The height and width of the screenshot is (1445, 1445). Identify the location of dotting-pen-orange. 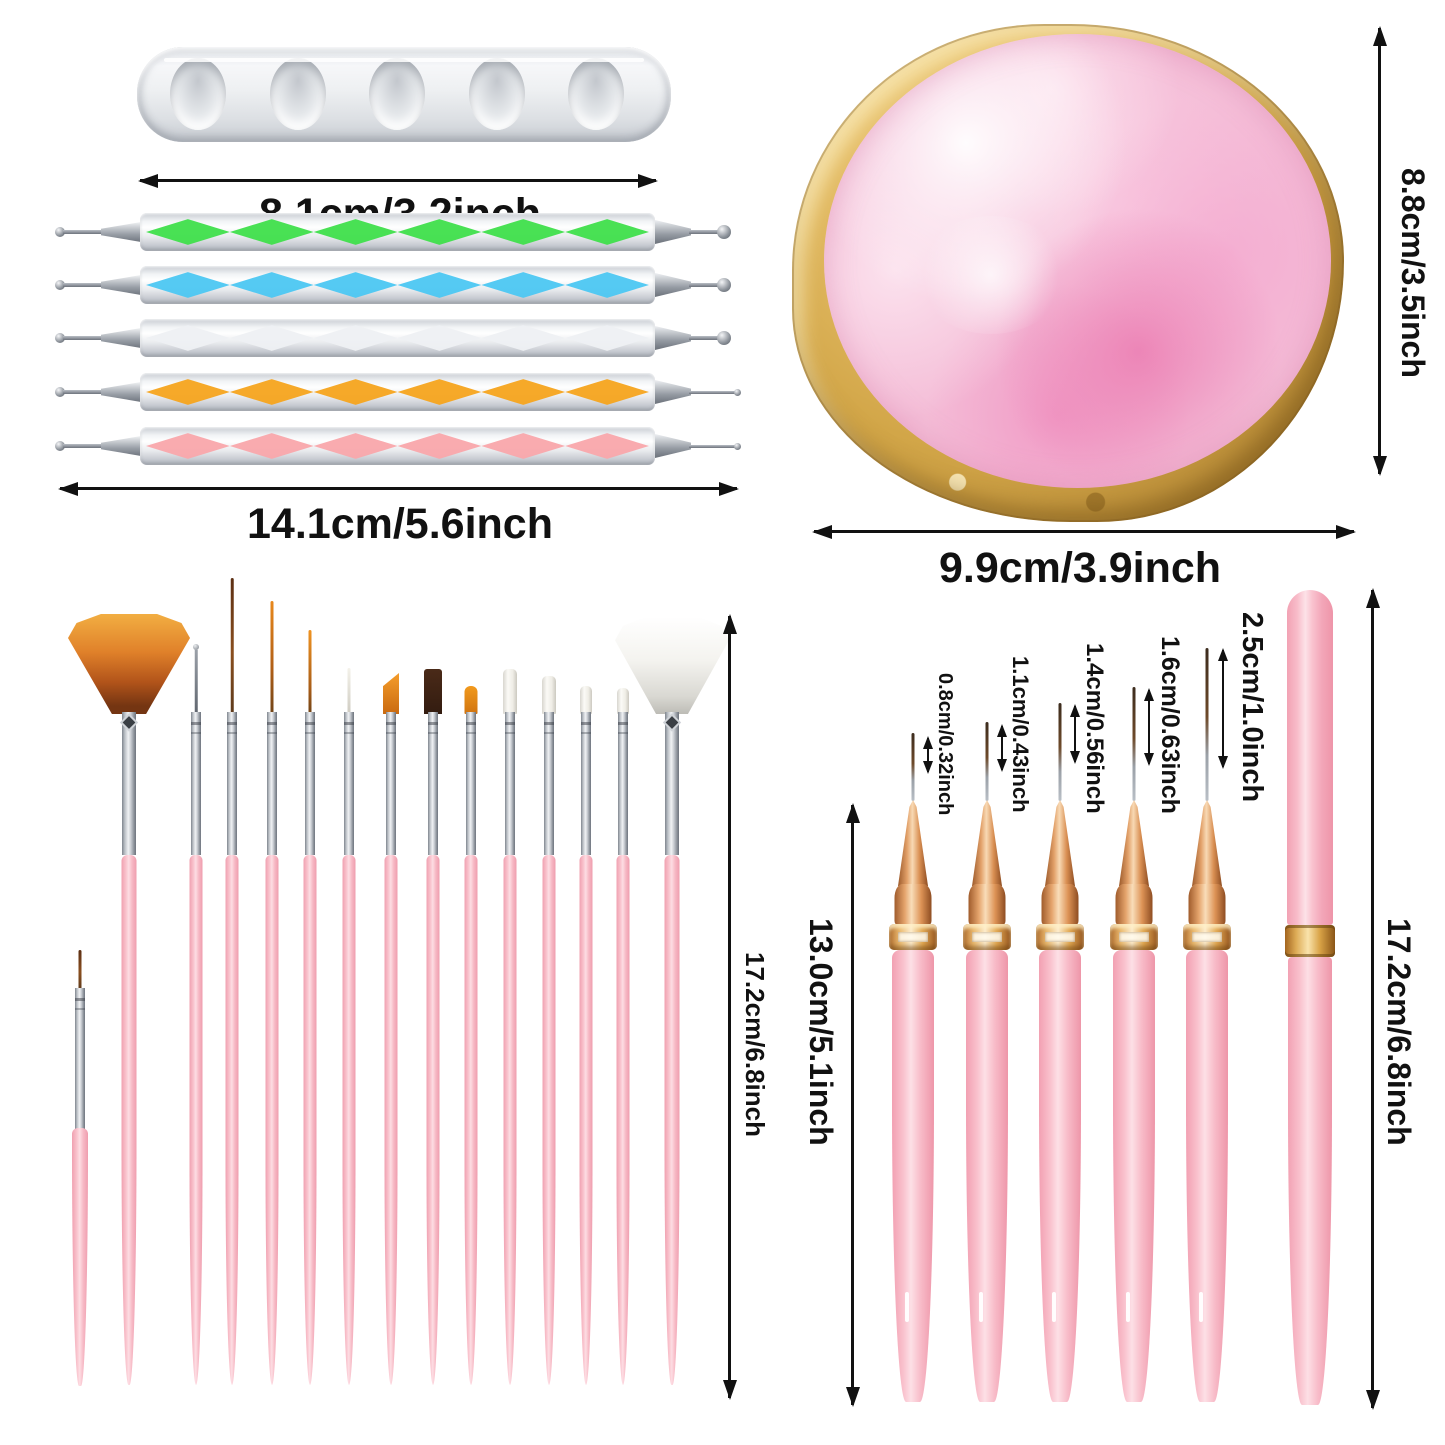
(400, 392).